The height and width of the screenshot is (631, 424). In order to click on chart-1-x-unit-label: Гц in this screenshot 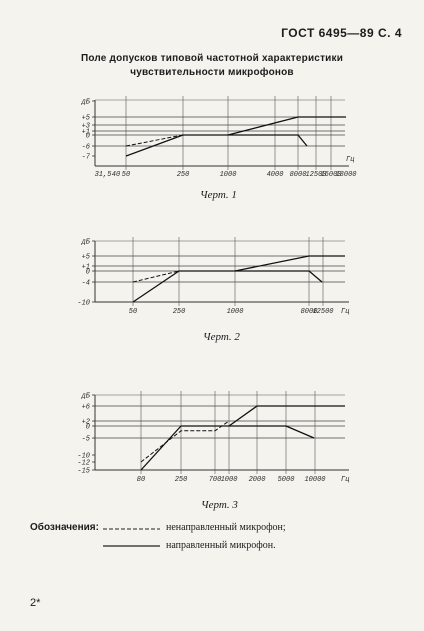, I will do `click(350, 160)`.